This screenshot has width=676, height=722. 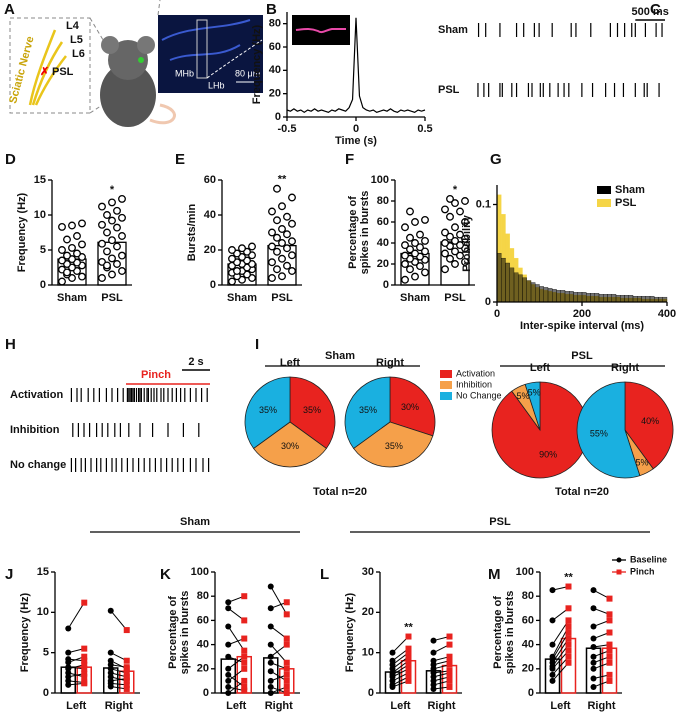 I want to click on boundary, so click(x=234, y=59).